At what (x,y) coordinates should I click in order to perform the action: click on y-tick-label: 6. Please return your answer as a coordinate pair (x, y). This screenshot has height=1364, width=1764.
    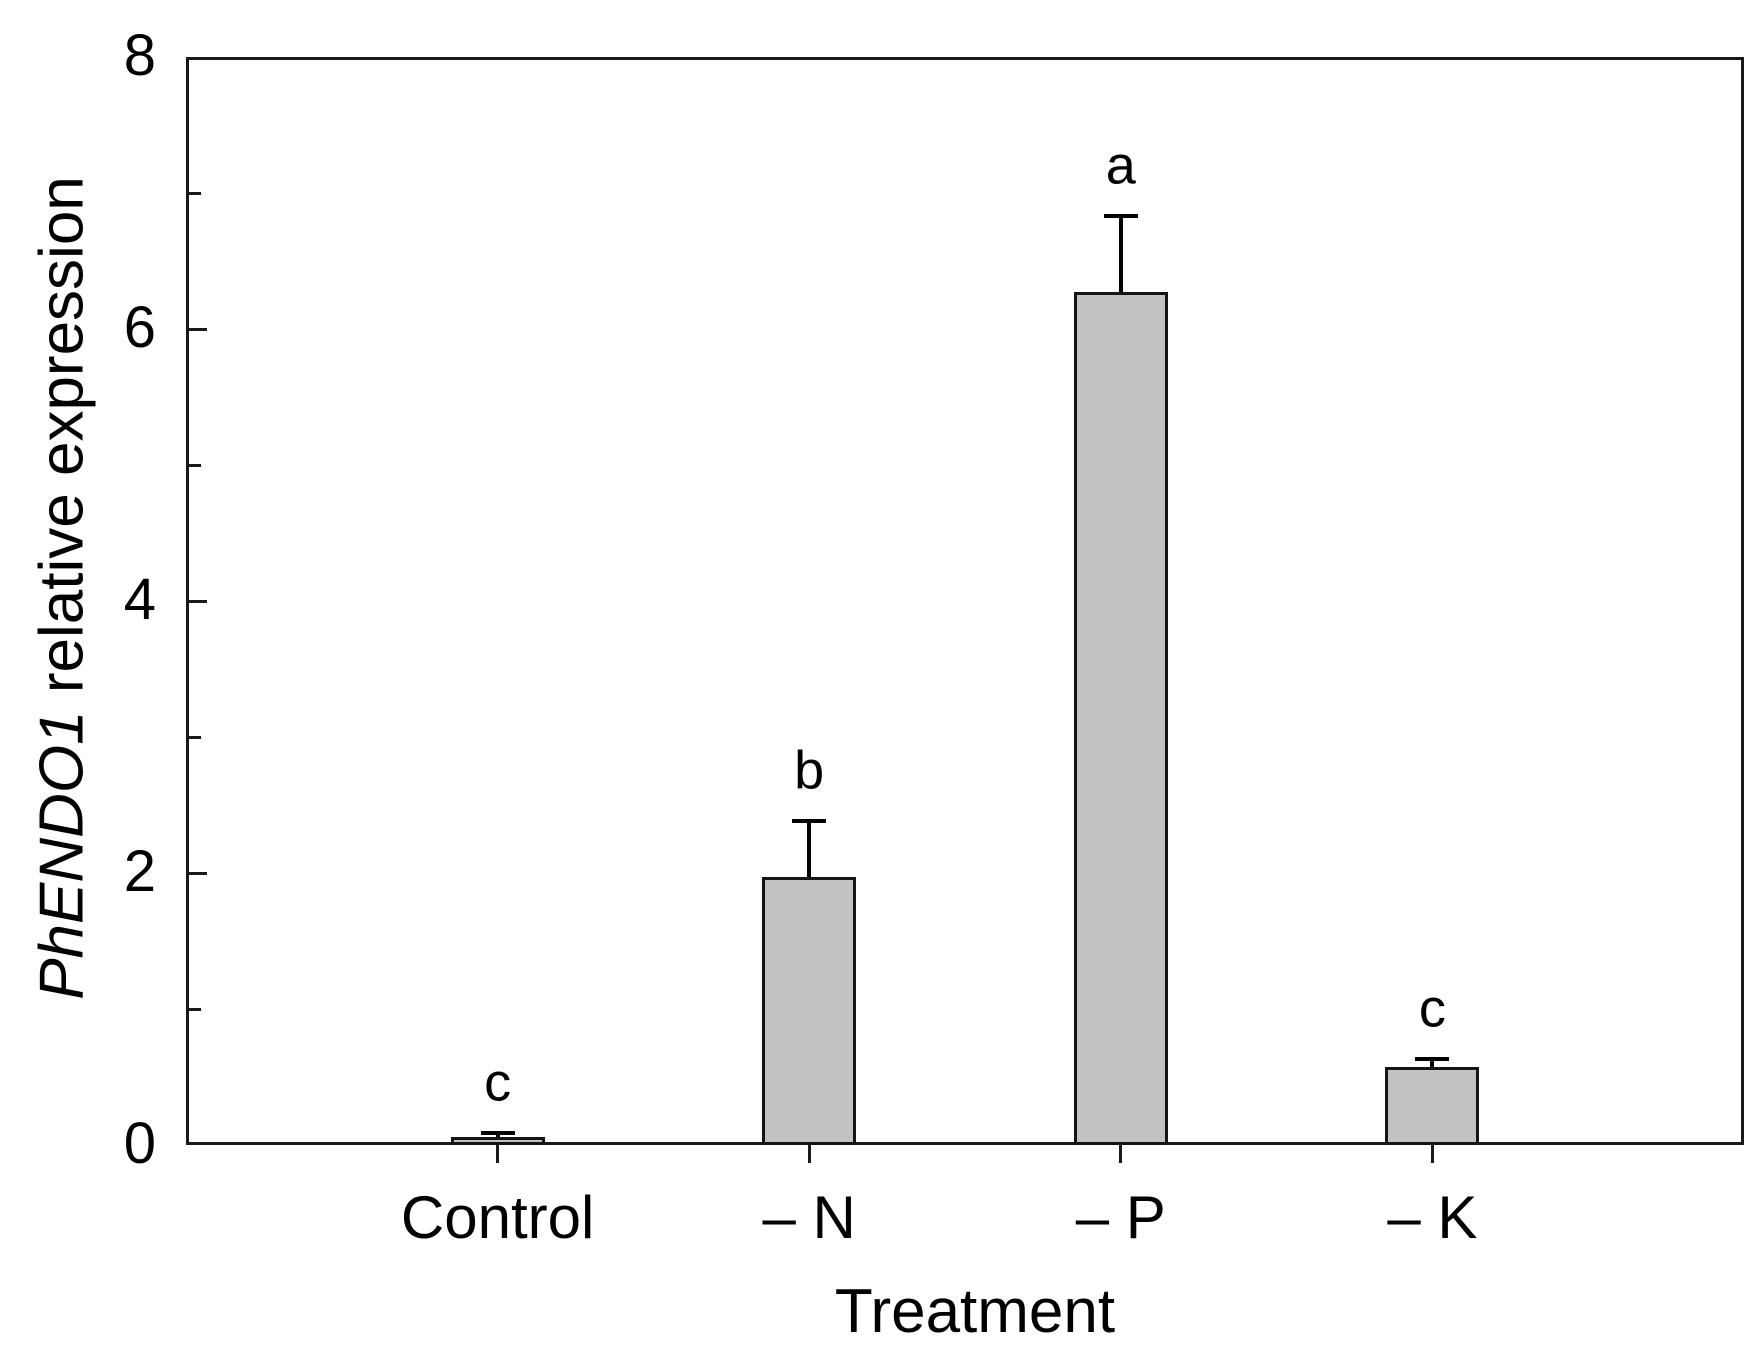
    Looking at the image, I should click on (139, 328).